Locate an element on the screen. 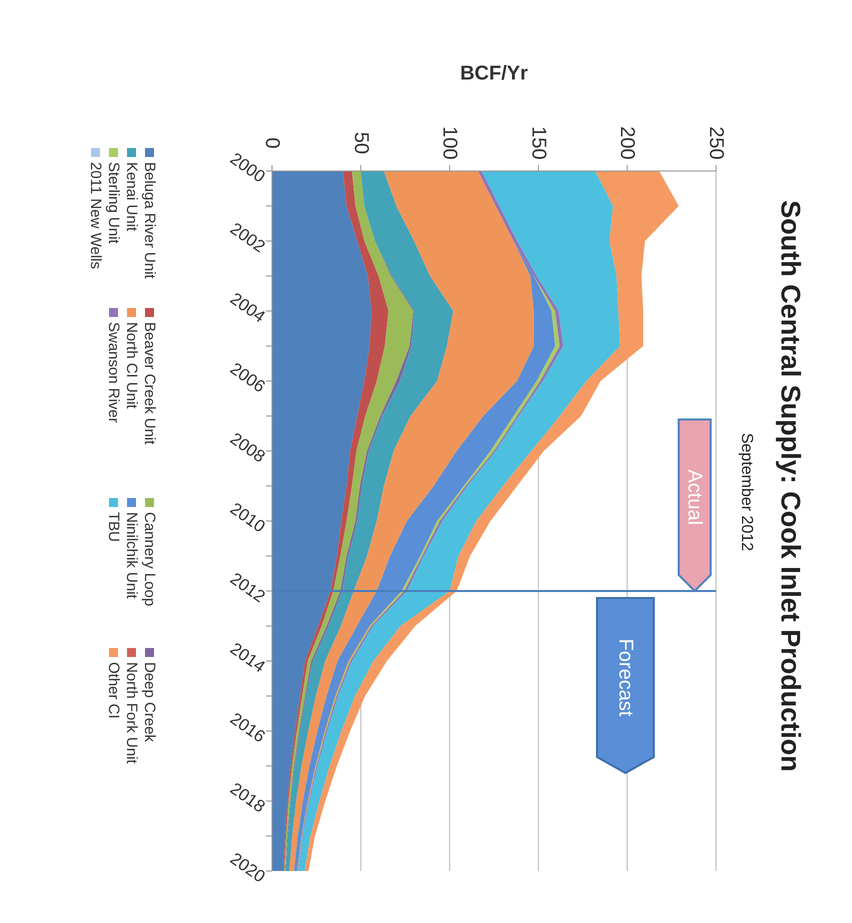 This screenshot has height=923, width=852. legend-label: Beluga River Unit is located at coordinates (149, 220).